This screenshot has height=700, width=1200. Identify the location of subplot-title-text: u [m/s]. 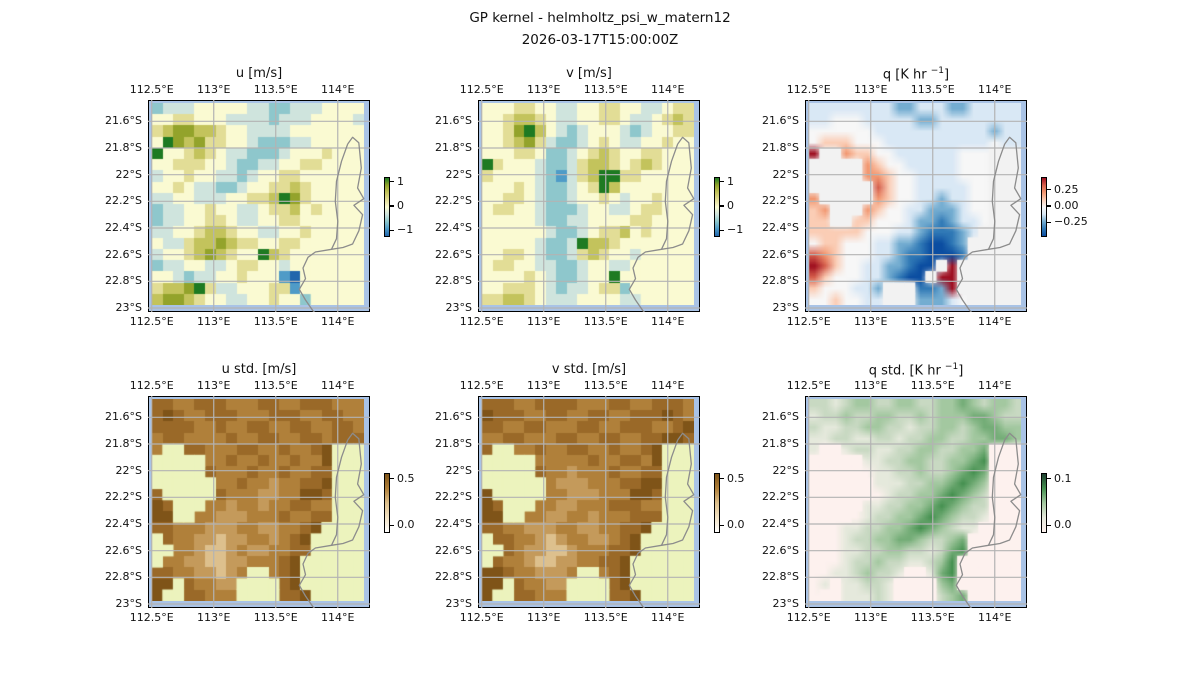
(259, 73).